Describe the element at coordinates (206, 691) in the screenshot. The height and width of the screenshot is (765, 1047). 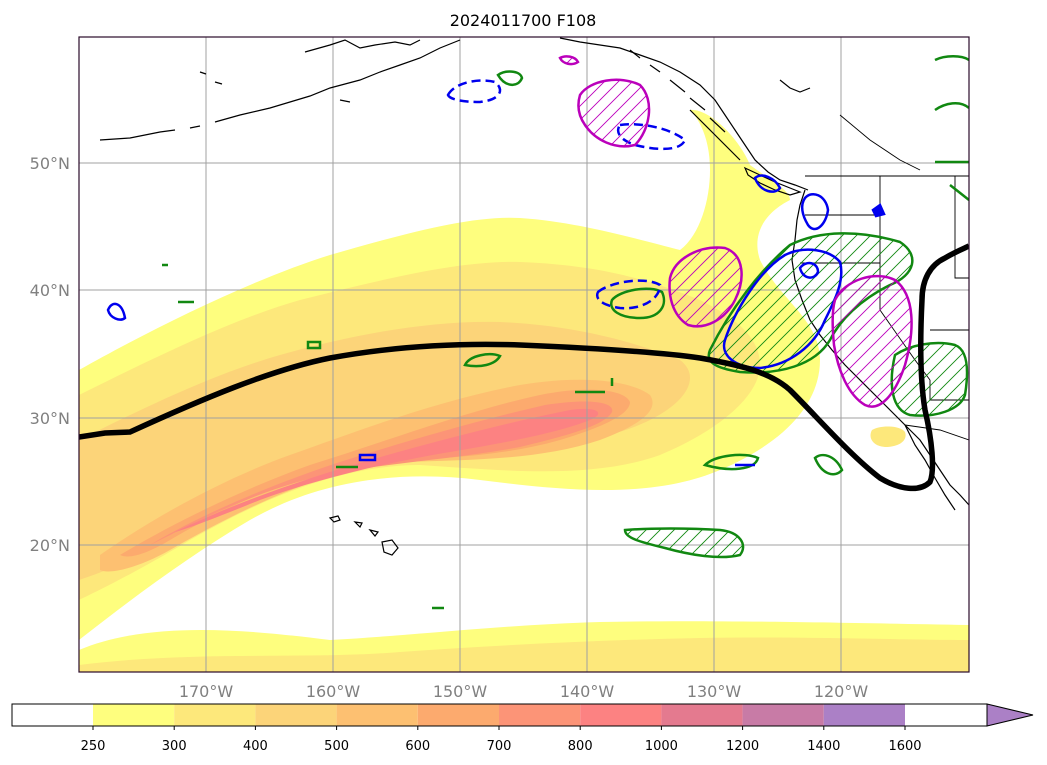
I see `lon-label-170w: 170°W` at that location.